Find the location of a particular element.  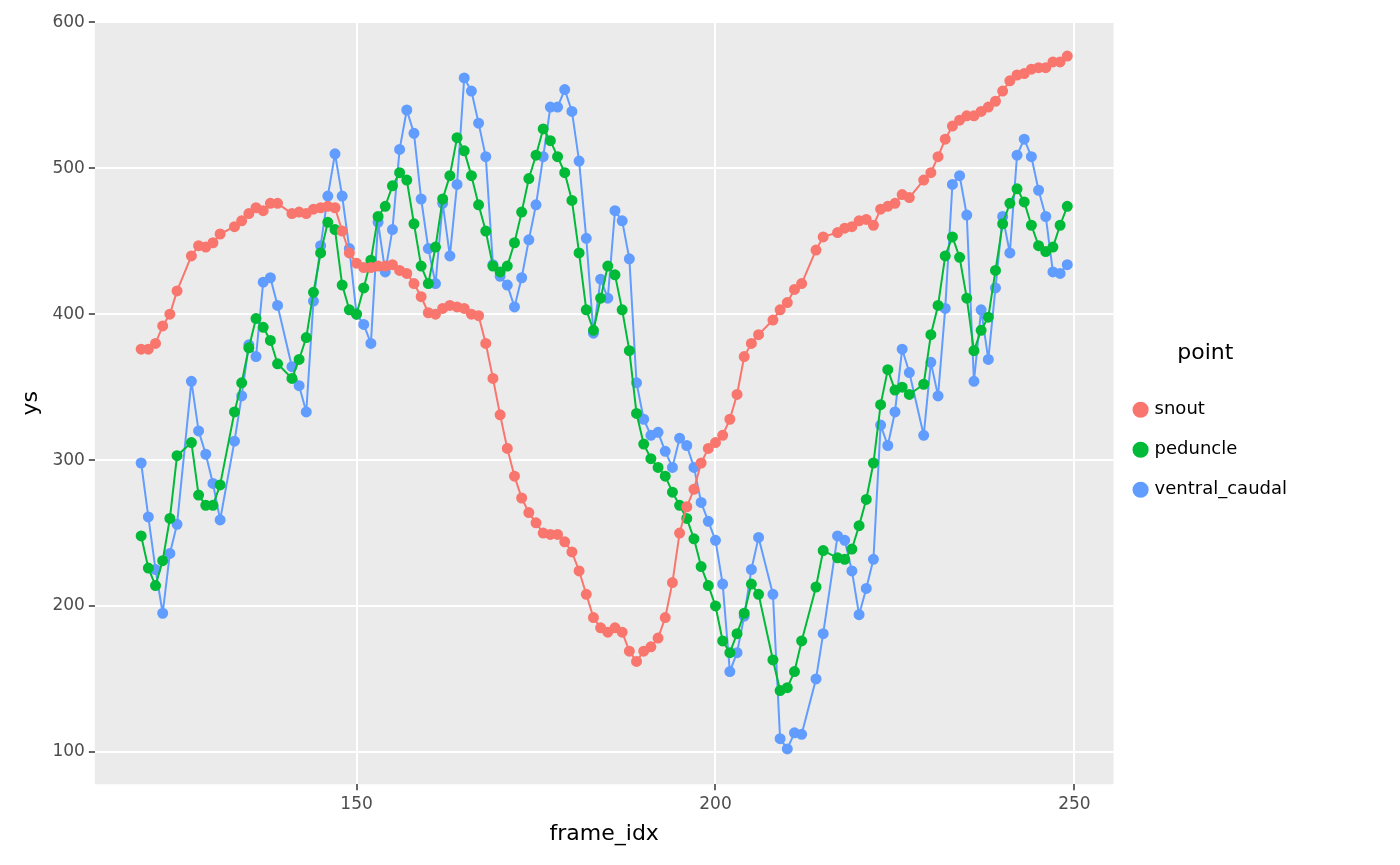

legend-label: snout is located at coordinates (1179, 408).